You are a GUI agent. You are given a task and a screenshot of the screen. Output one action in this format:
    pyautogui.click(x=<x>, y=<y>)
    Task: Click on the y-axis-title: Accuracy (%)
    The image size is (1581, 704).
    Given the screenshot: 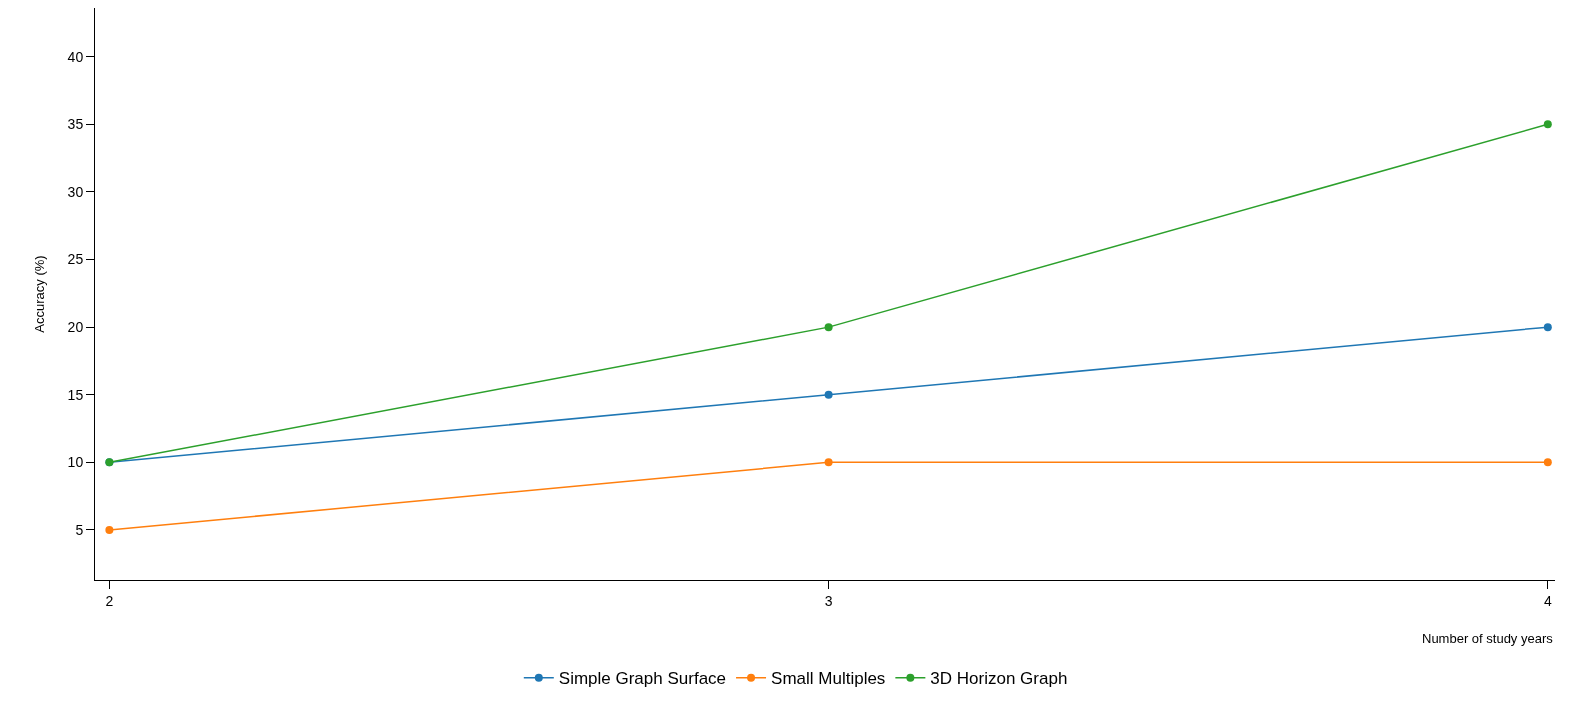 What is the action you would take?
    pyautogui.click(x=39, y=294)
    